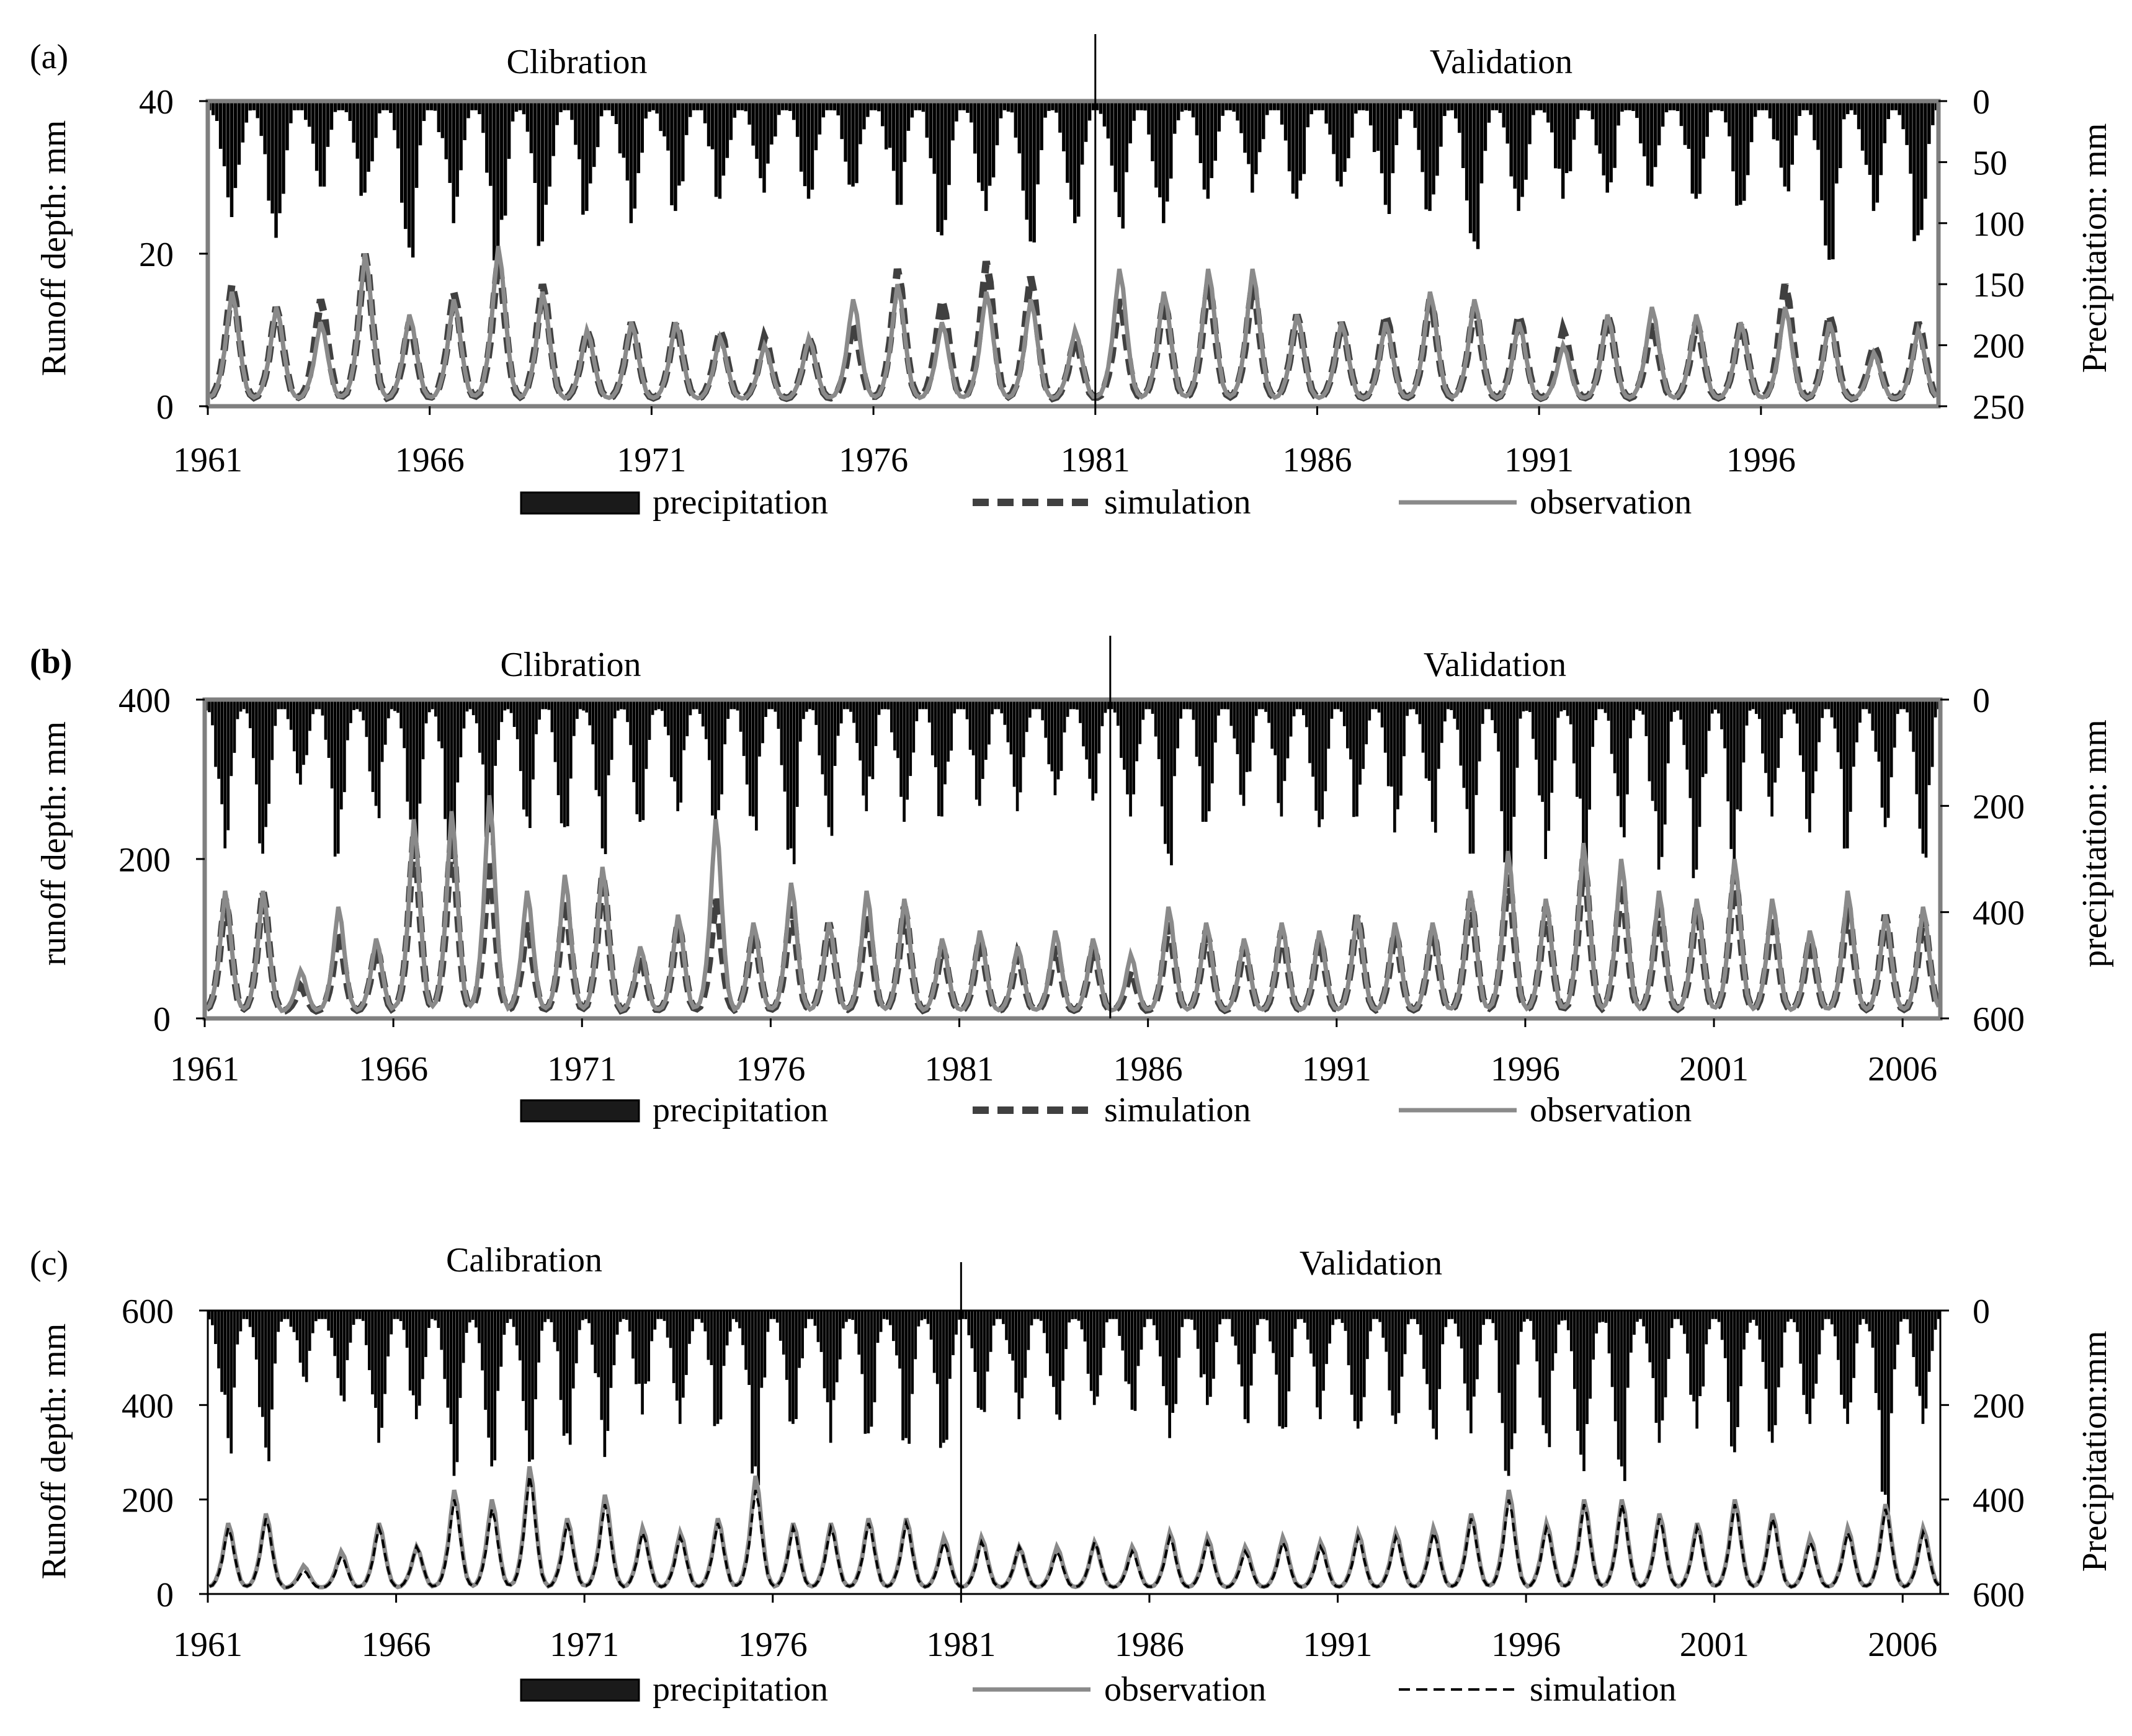 This screenshot has height=1736, width=2132. What do you see at coordinates (584, 1645) in the screenshot?
I see `x-tick-label: 1971` at bounding box center [584, 1645].